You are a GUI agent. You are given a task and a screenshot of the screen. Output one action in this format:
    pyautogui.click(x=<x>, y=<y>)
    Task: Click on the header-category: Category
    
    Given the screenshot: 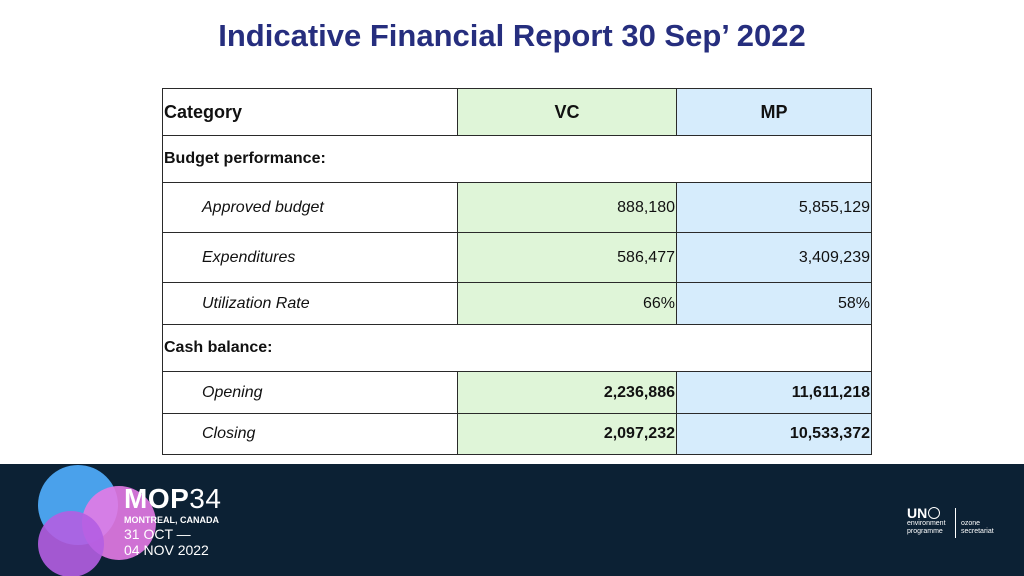 What is the action you would take?
    pyautogui.click(x=310, y=112)
    